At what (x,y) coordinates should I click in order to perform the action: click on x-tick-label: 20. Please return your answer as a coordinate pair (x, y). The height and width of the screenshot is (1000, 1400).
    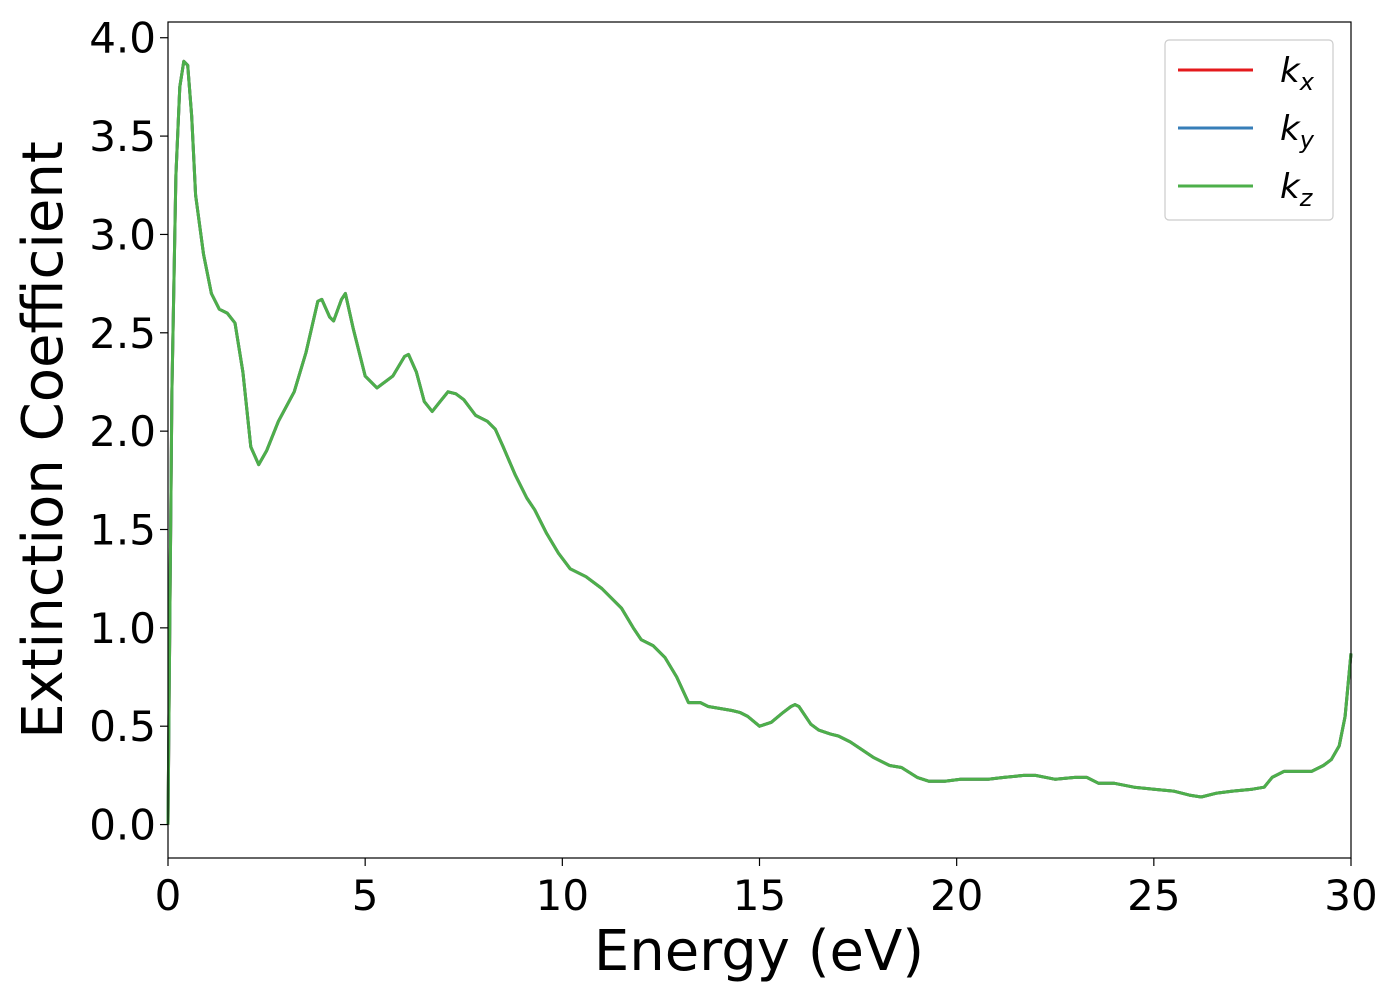
    Looking at the image, I should click on (956, 895).